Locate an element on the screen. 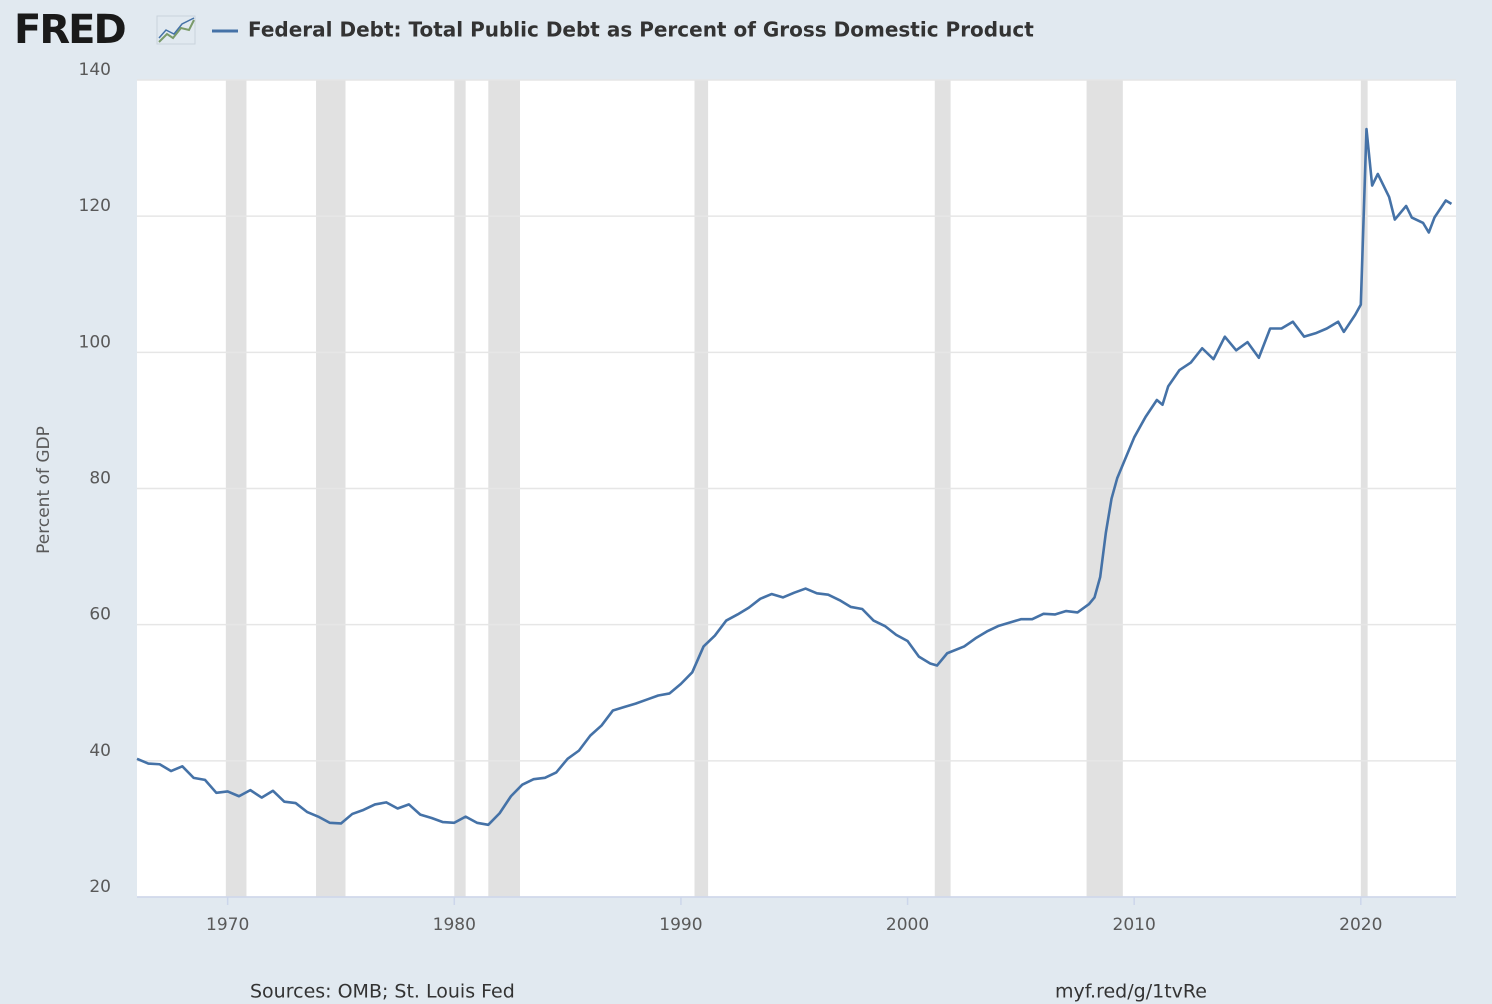  y-tick-label: 80 is located at coordinates (100, 479).